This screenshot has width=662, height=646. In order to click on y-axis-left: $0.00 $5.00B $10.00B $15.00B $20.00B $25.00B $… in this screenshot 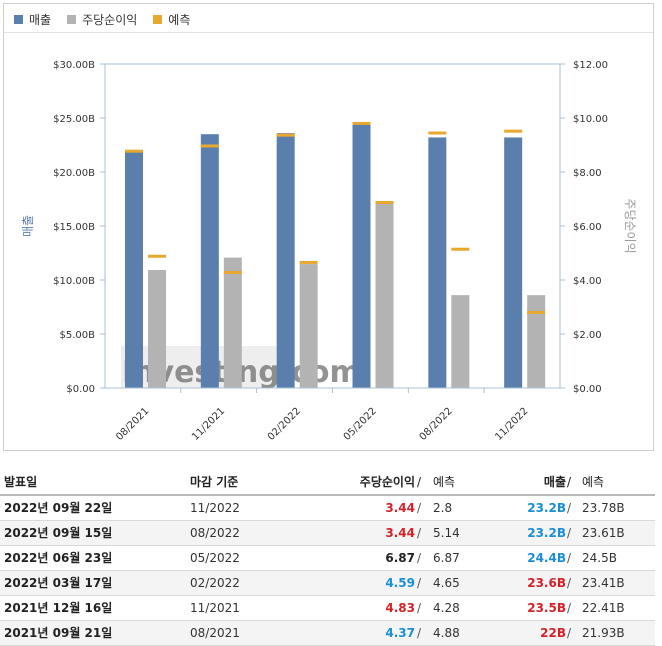, I will do `click(79, 227)`.